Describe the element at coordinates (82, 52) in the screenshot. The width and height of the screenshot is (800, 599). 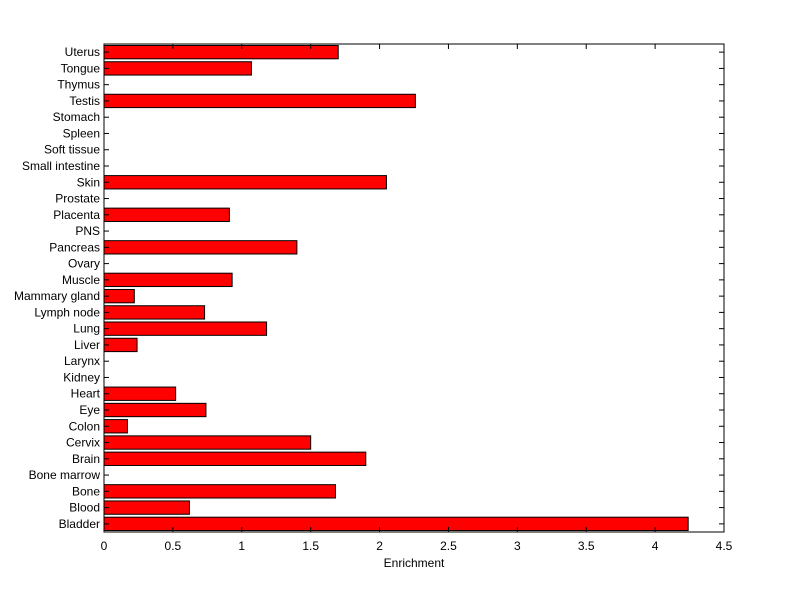
I see `y-tick-label: Uterus` at that location.